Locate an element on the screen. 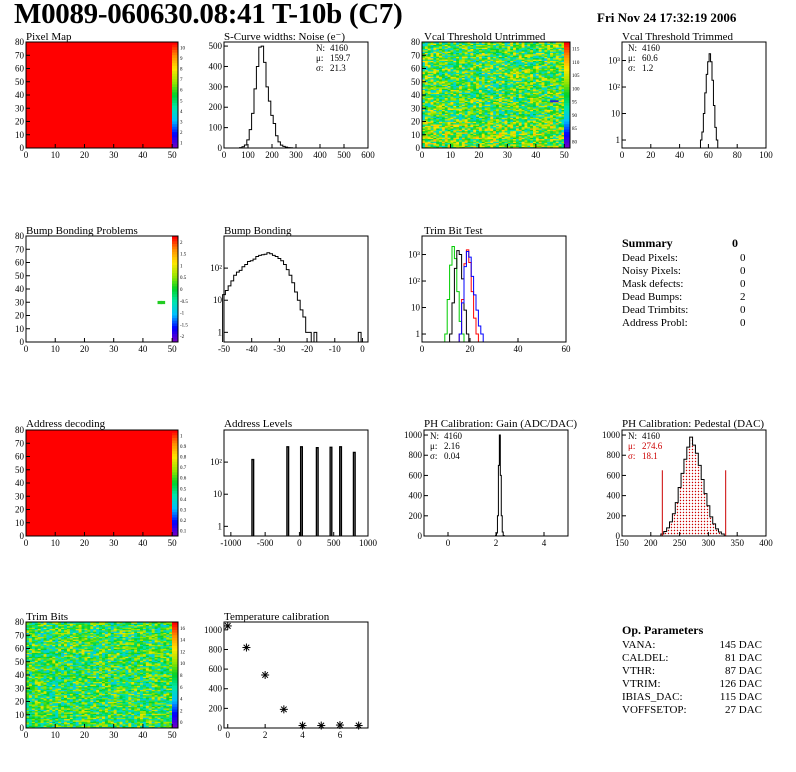  y-tick-label: 70 is located at coordinates (416, 55).